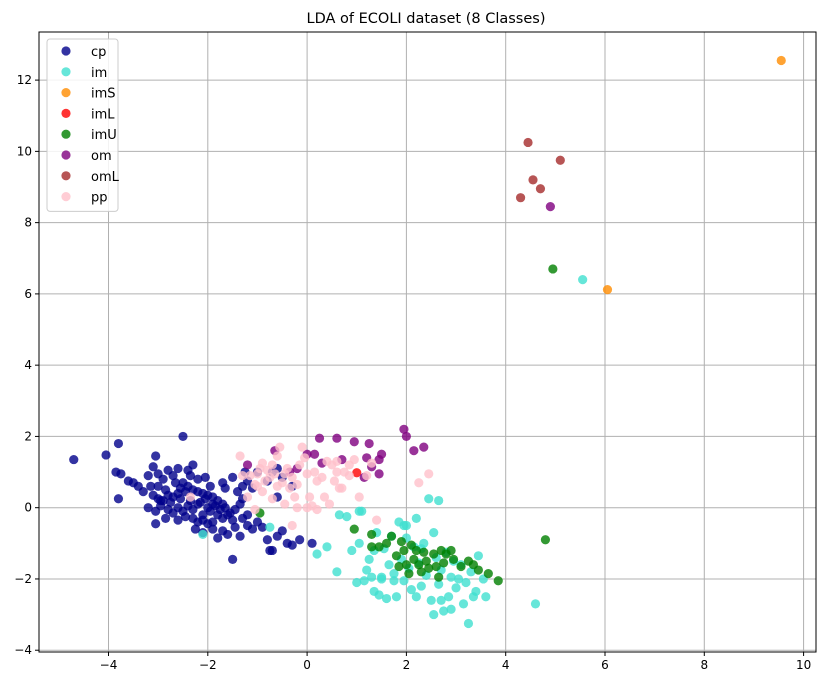  I want to click on legend-label: im, so click(99, 73).